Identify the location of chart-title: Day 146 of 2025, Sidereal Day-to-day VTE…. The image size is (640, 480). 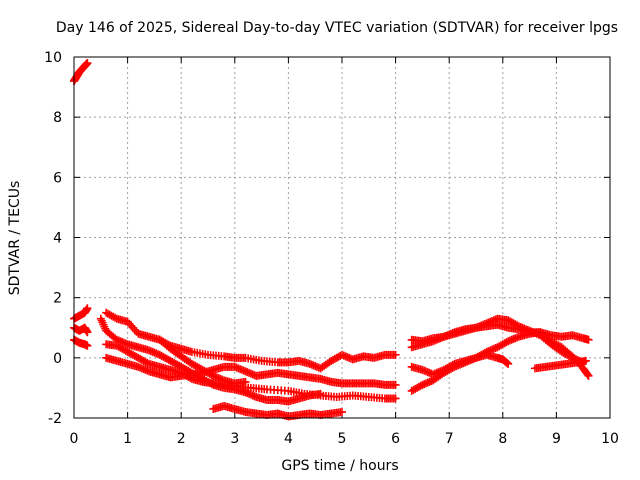
(337, 28).